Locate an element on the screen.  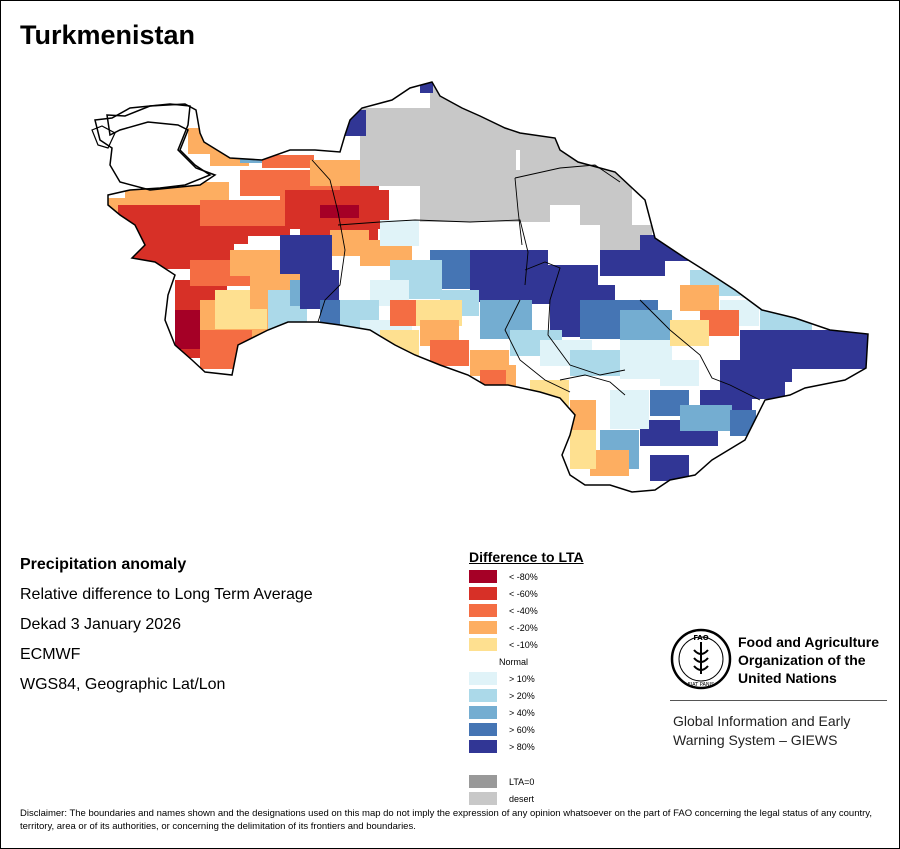
fao-name-line: Organization of the is located at coordinates (802, 660).